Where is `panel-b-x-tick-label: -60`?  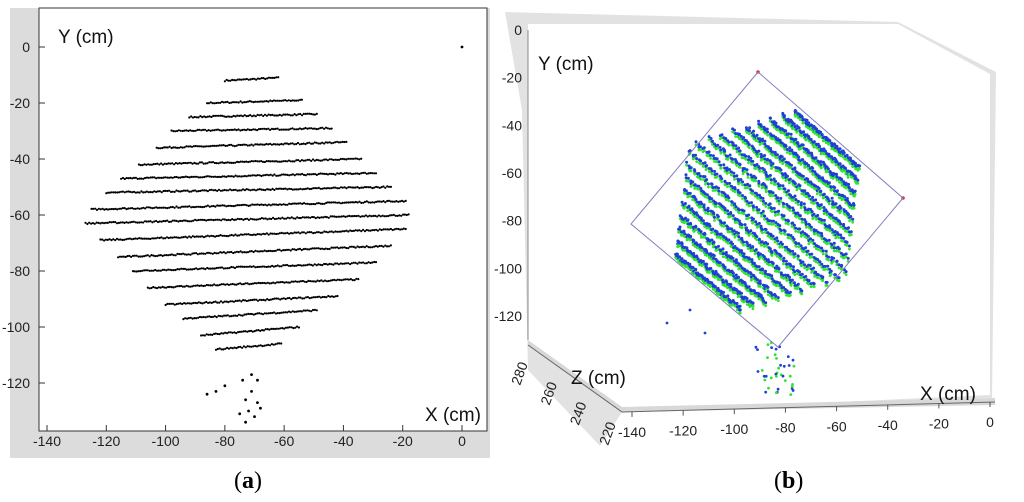
panel-b-x-tick-label: -60 is located at coordinates (836, 426).